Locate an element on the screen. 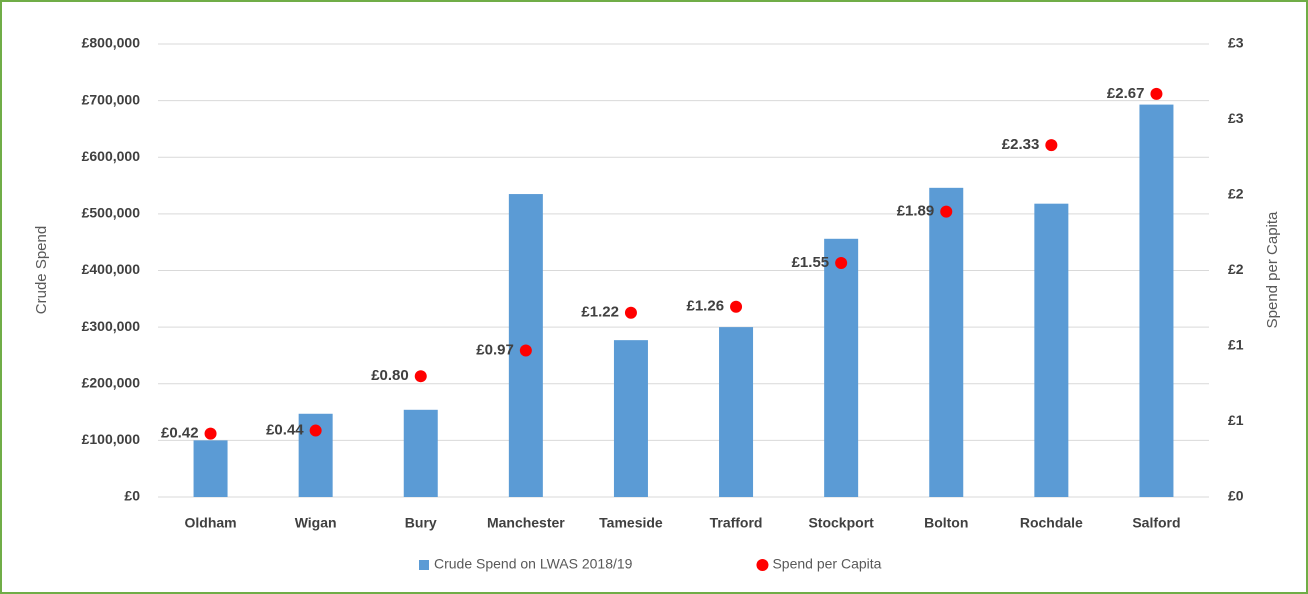 The height and width of the screenshot is (594, 1308). x-tick-label: Bury is located at coordinates (421, 523).